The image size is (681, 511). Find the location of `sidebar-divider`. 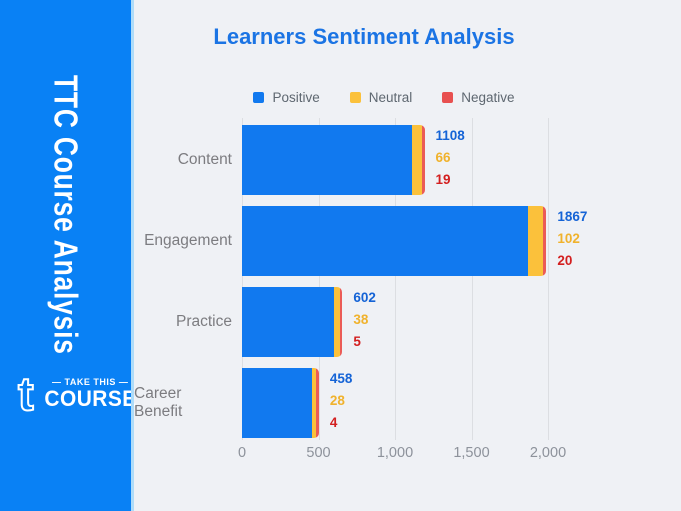

sidebar-divider is located at coordinates (132, 255).